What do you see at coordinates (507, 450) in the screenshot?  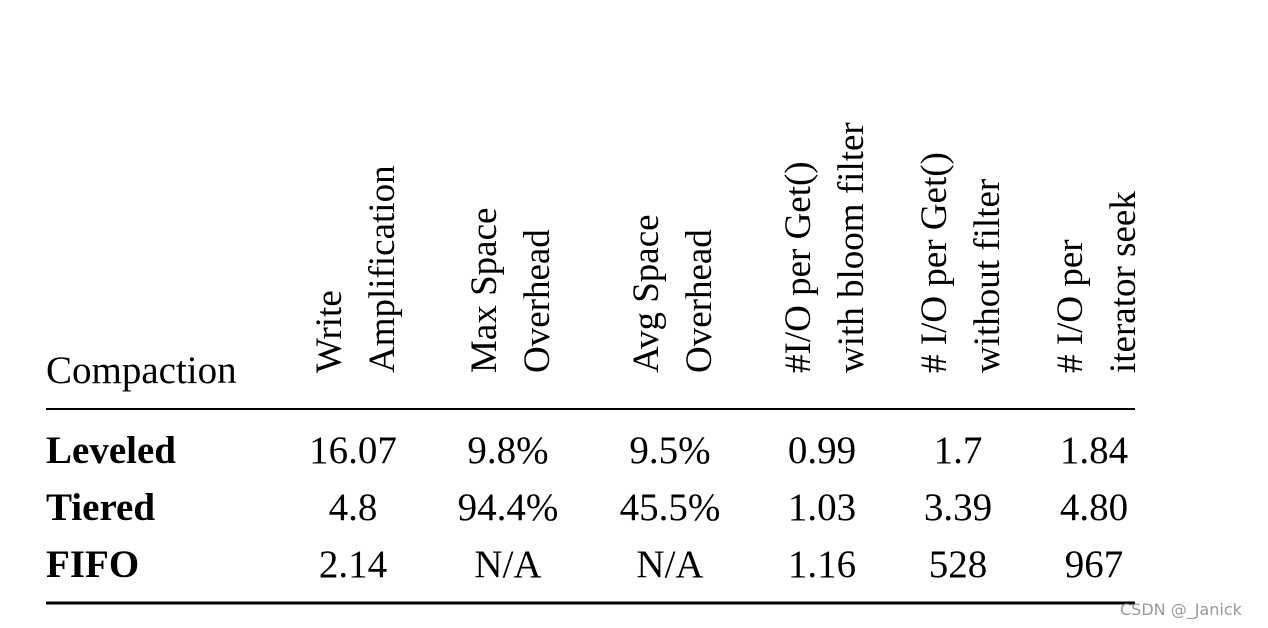 I see `cell: 9.8%` at bounding box center [507, 450].